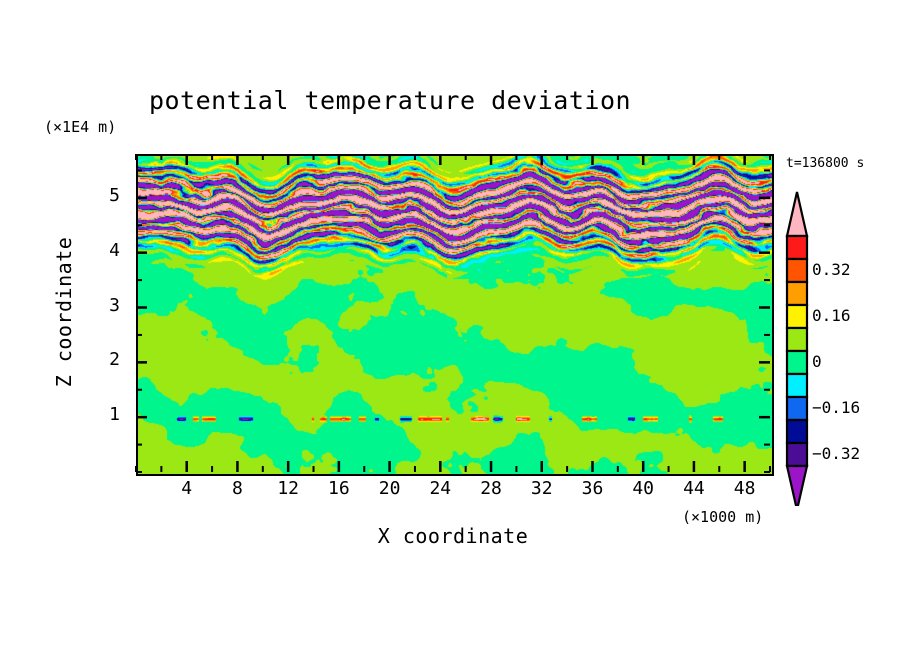  I want to click on x-tick-label: 8, so click(237, 488).